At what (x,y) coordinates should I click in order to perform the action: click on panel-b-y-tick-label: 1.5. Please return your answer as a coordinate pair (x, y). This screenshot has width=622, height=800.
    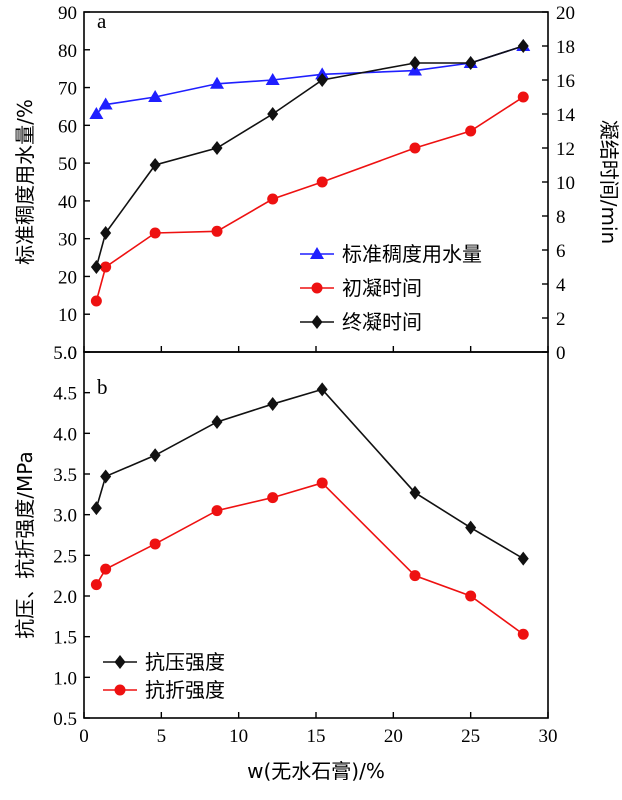
    Looking at the image, I should click on (65, 638).